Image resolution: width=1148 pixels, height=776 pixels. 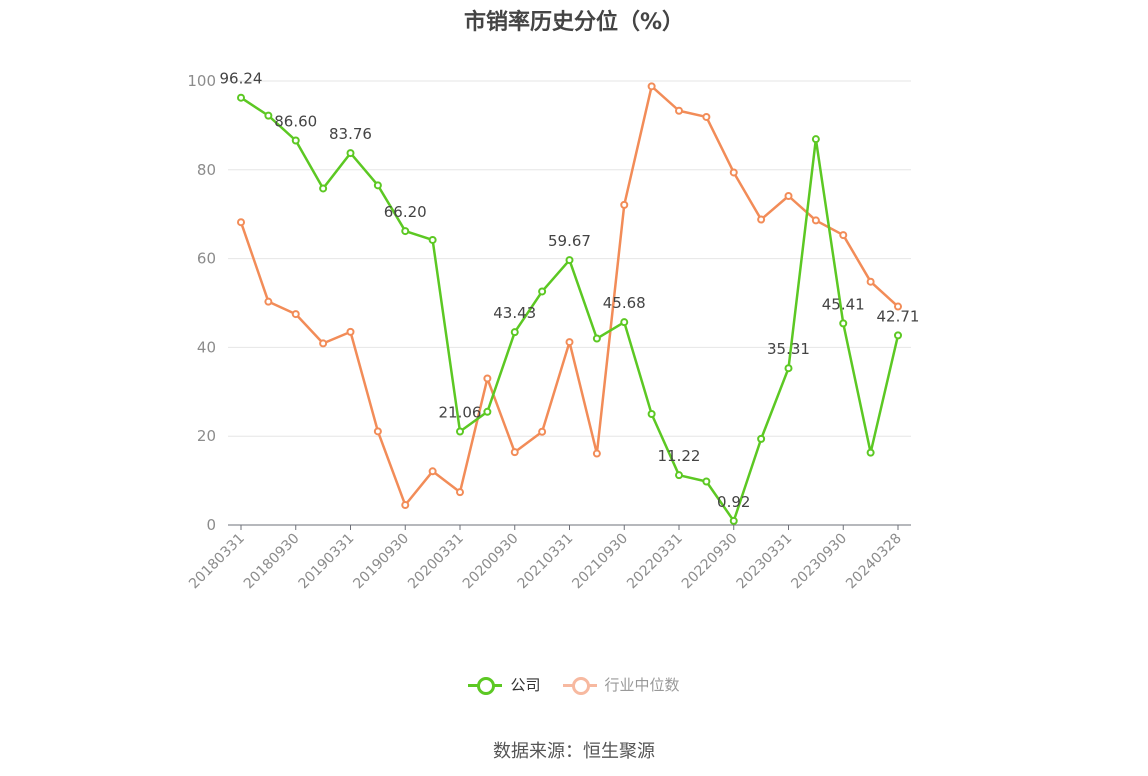 What do you see at coordinates (504, 684) in the screenshot?
I see `legend-item-company: 公司` at bounding box center [504, 684].